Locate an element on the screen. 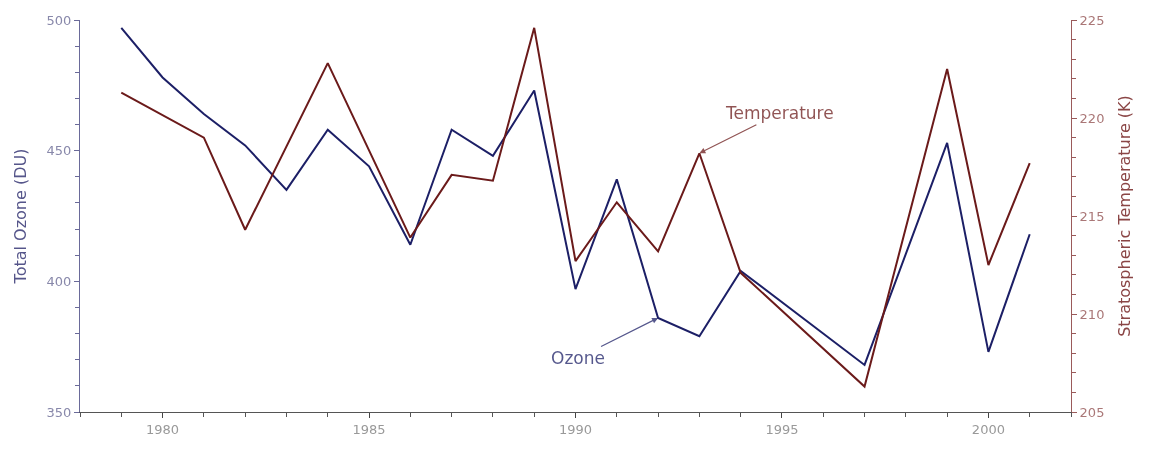  y-tick-label: 400 is located at coordinates (59, 281).